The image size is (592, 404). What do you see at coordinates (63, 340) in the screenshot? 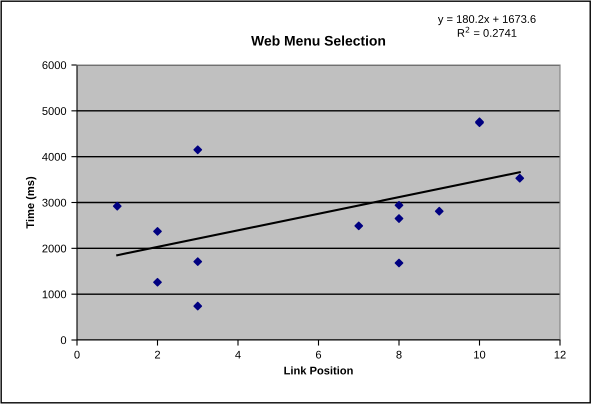
I see `y-tick-label: 0` at bounding box center [63, 340].